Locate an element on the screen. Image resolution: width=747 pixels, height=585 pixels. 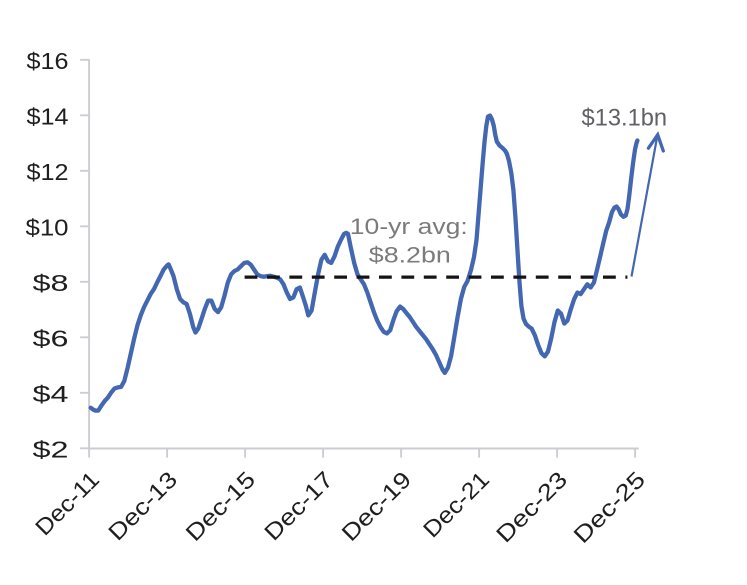
svg-text: $8 is located at coordinates (51, 283).